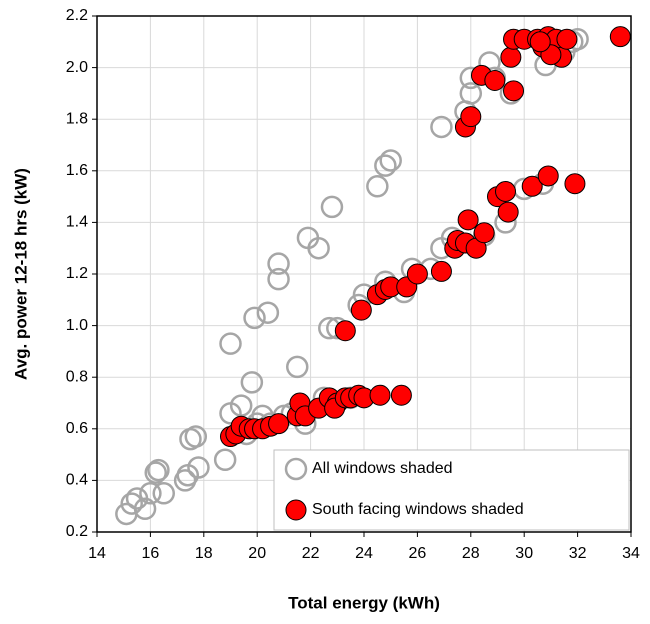 Image resolution: width=650 pixels, height=624 pixels. What do you see at coordinates (77, 15) in the screenshot?
I see `y-tick-label: 2.2` at bounding box center [77, 15].